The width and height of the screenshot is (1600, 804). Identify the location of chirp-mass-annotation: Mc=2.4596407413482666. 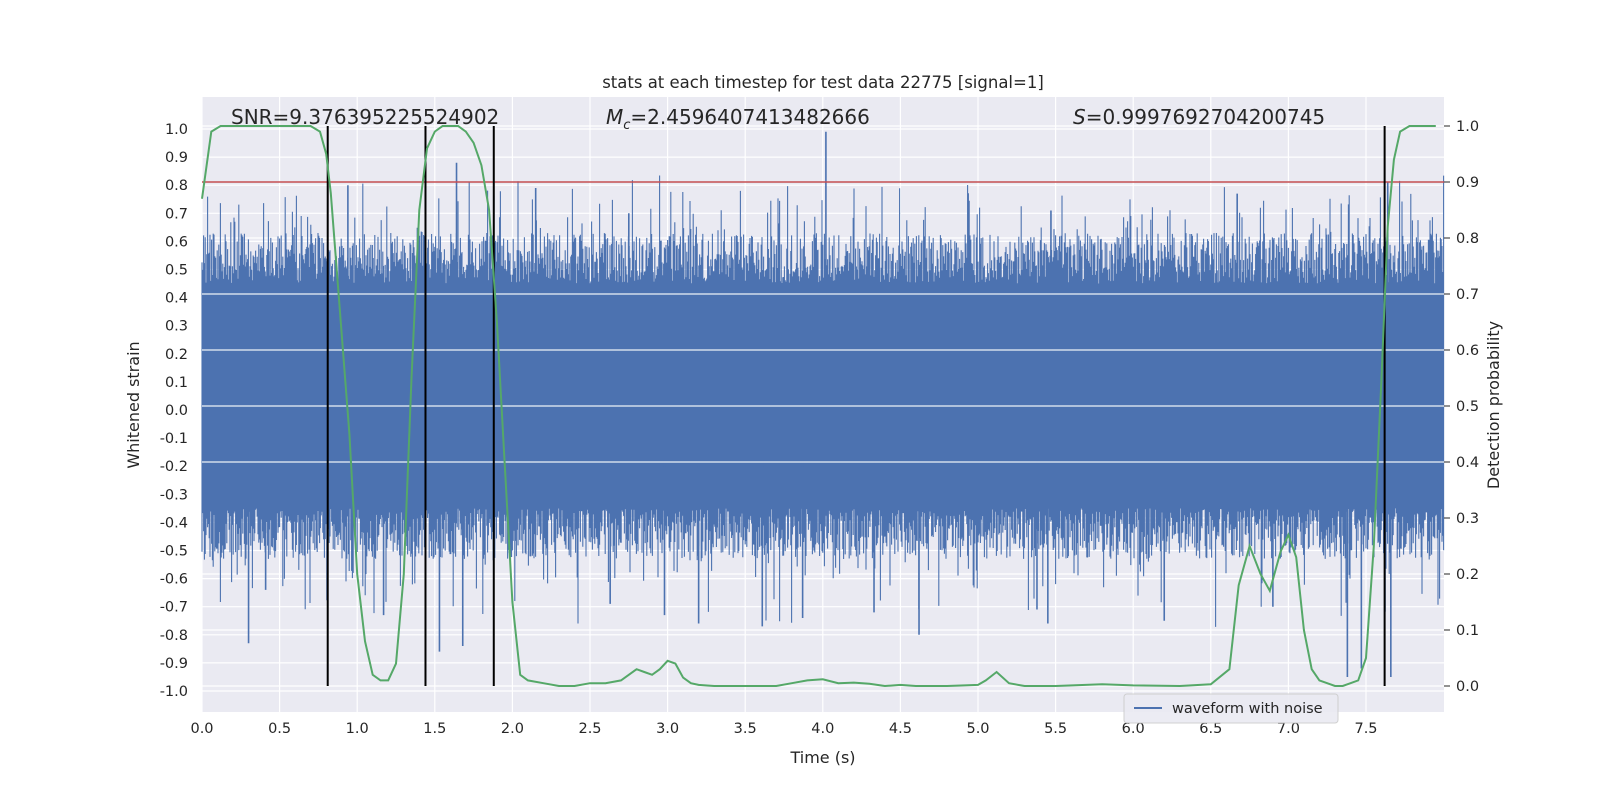
(738, 119).